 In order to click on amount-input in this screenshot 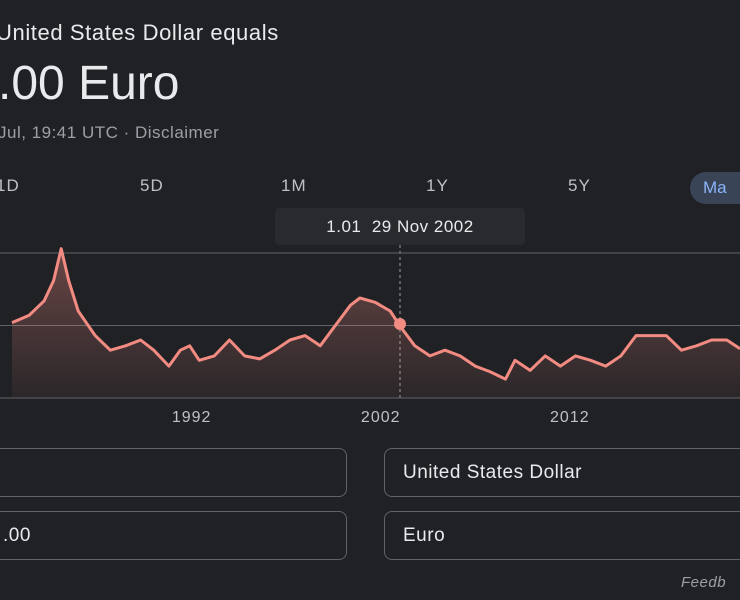, I will do `click(173, 472)`.